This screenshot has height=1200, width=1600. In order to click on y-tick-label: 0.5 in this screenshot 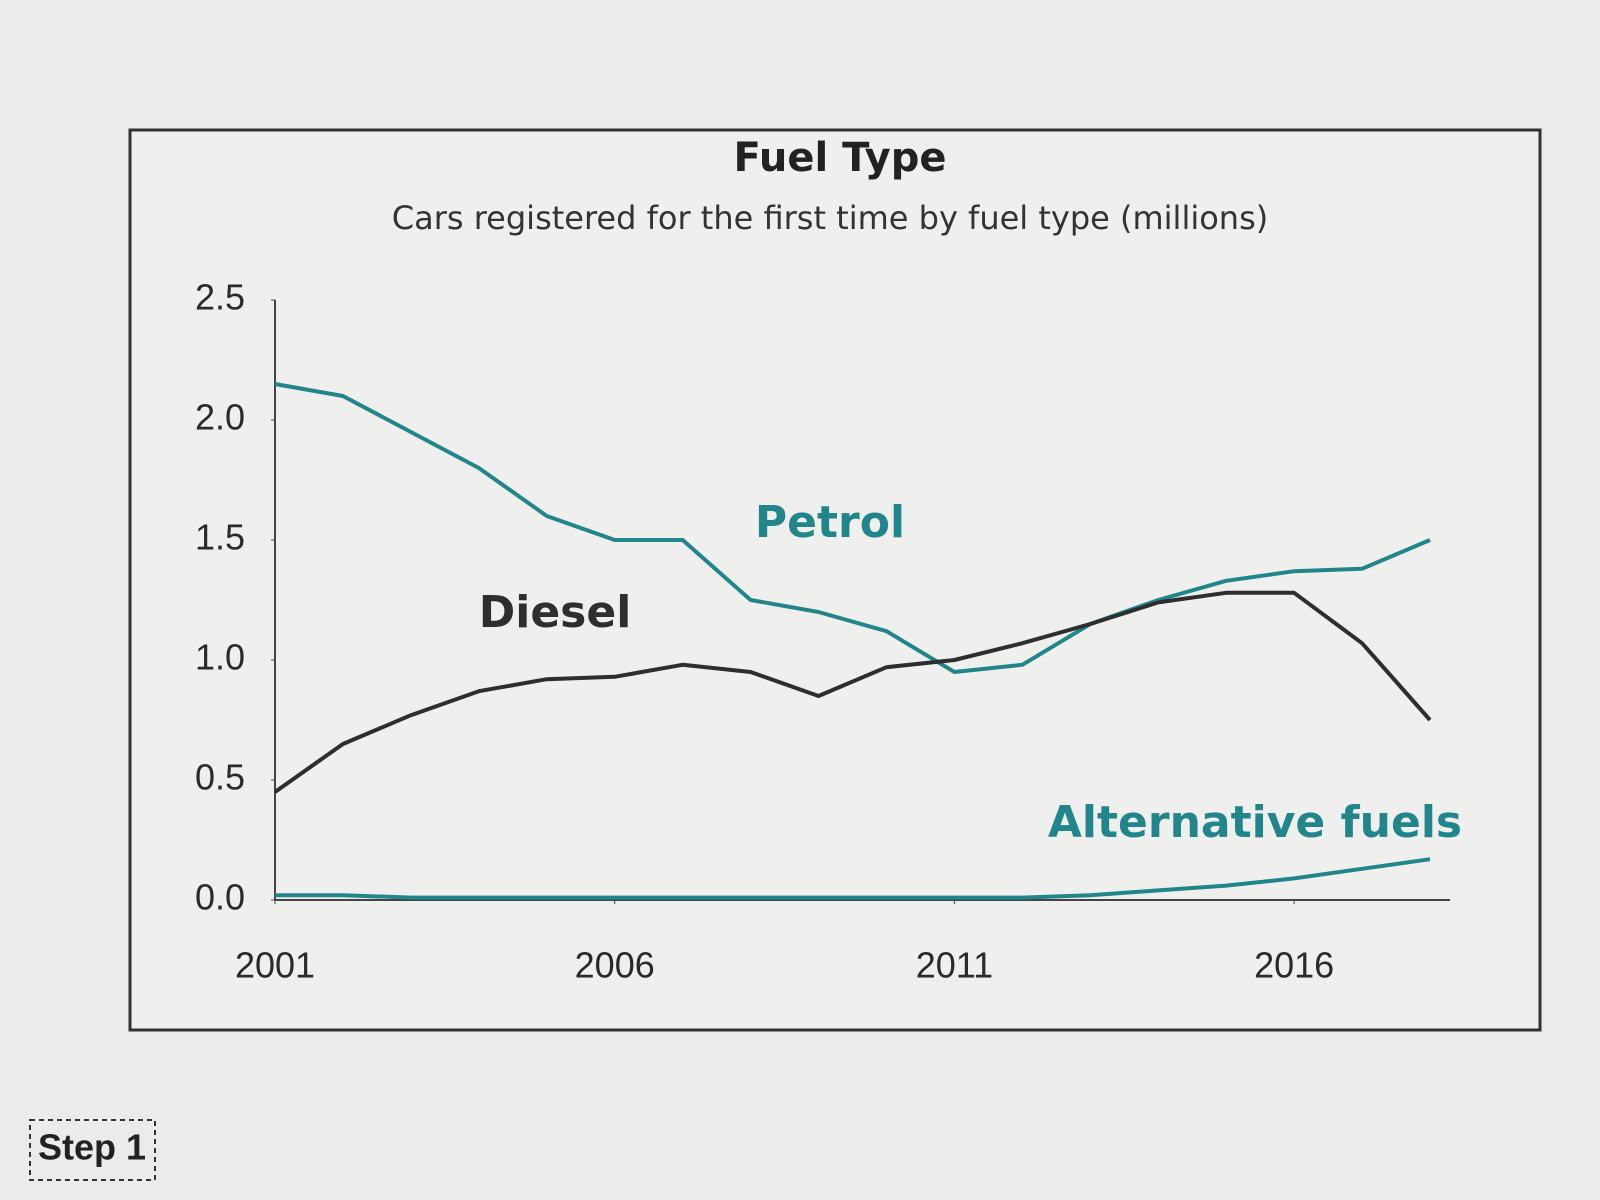, I will do `click(220, 777)`.